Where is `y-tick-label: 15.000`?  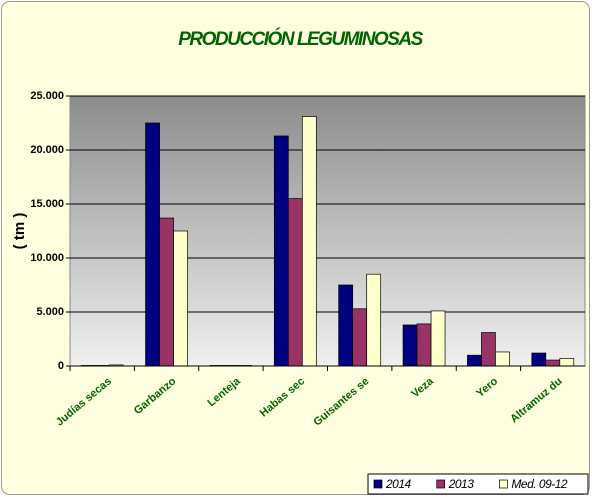 y-tick-label: 15.000 is located at coordinates (47, 204).